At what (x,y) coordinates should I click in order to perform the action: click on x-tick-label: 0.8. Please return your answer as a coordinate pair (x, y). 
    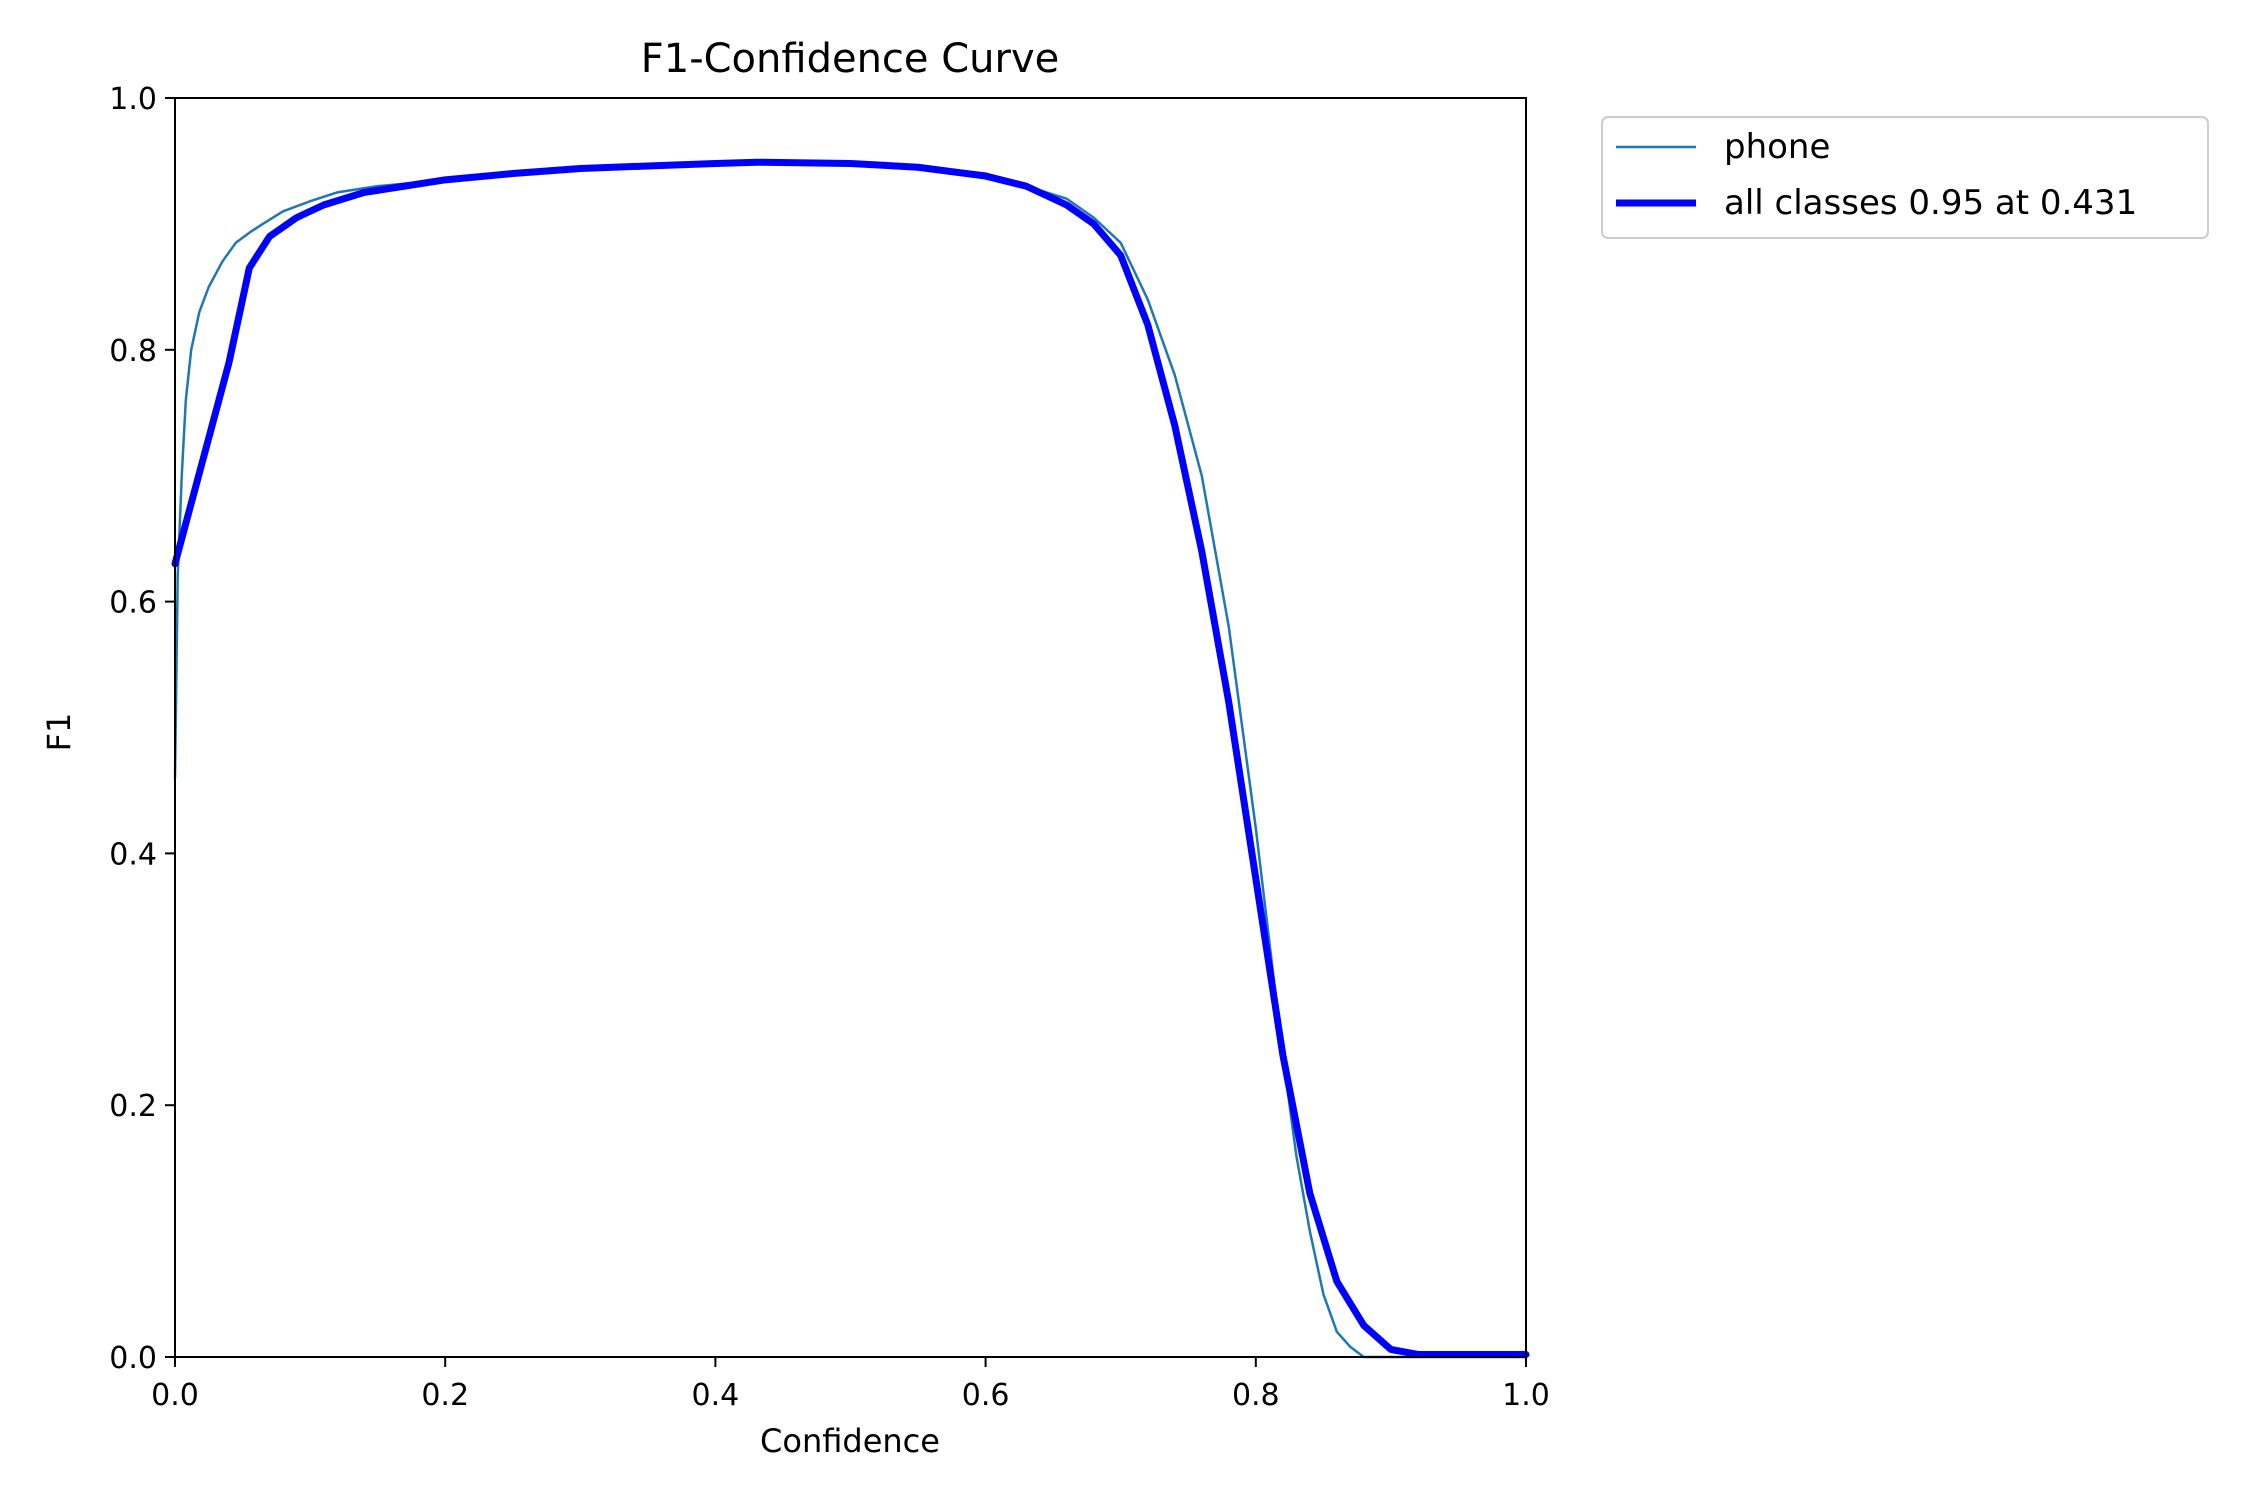
    Looking at the image, I should click on (1256, 1395).